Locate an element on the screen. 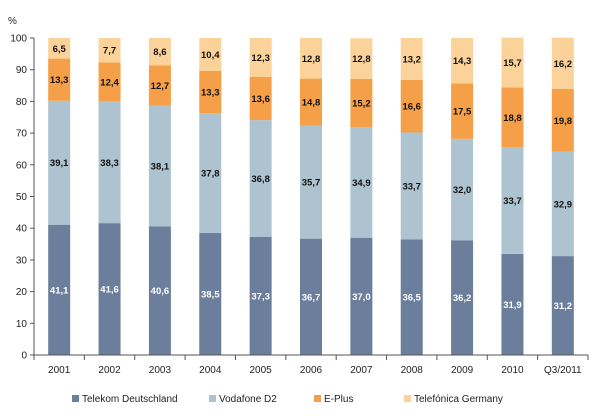  data-label: 36,2 is located at coordinates (462, 298).